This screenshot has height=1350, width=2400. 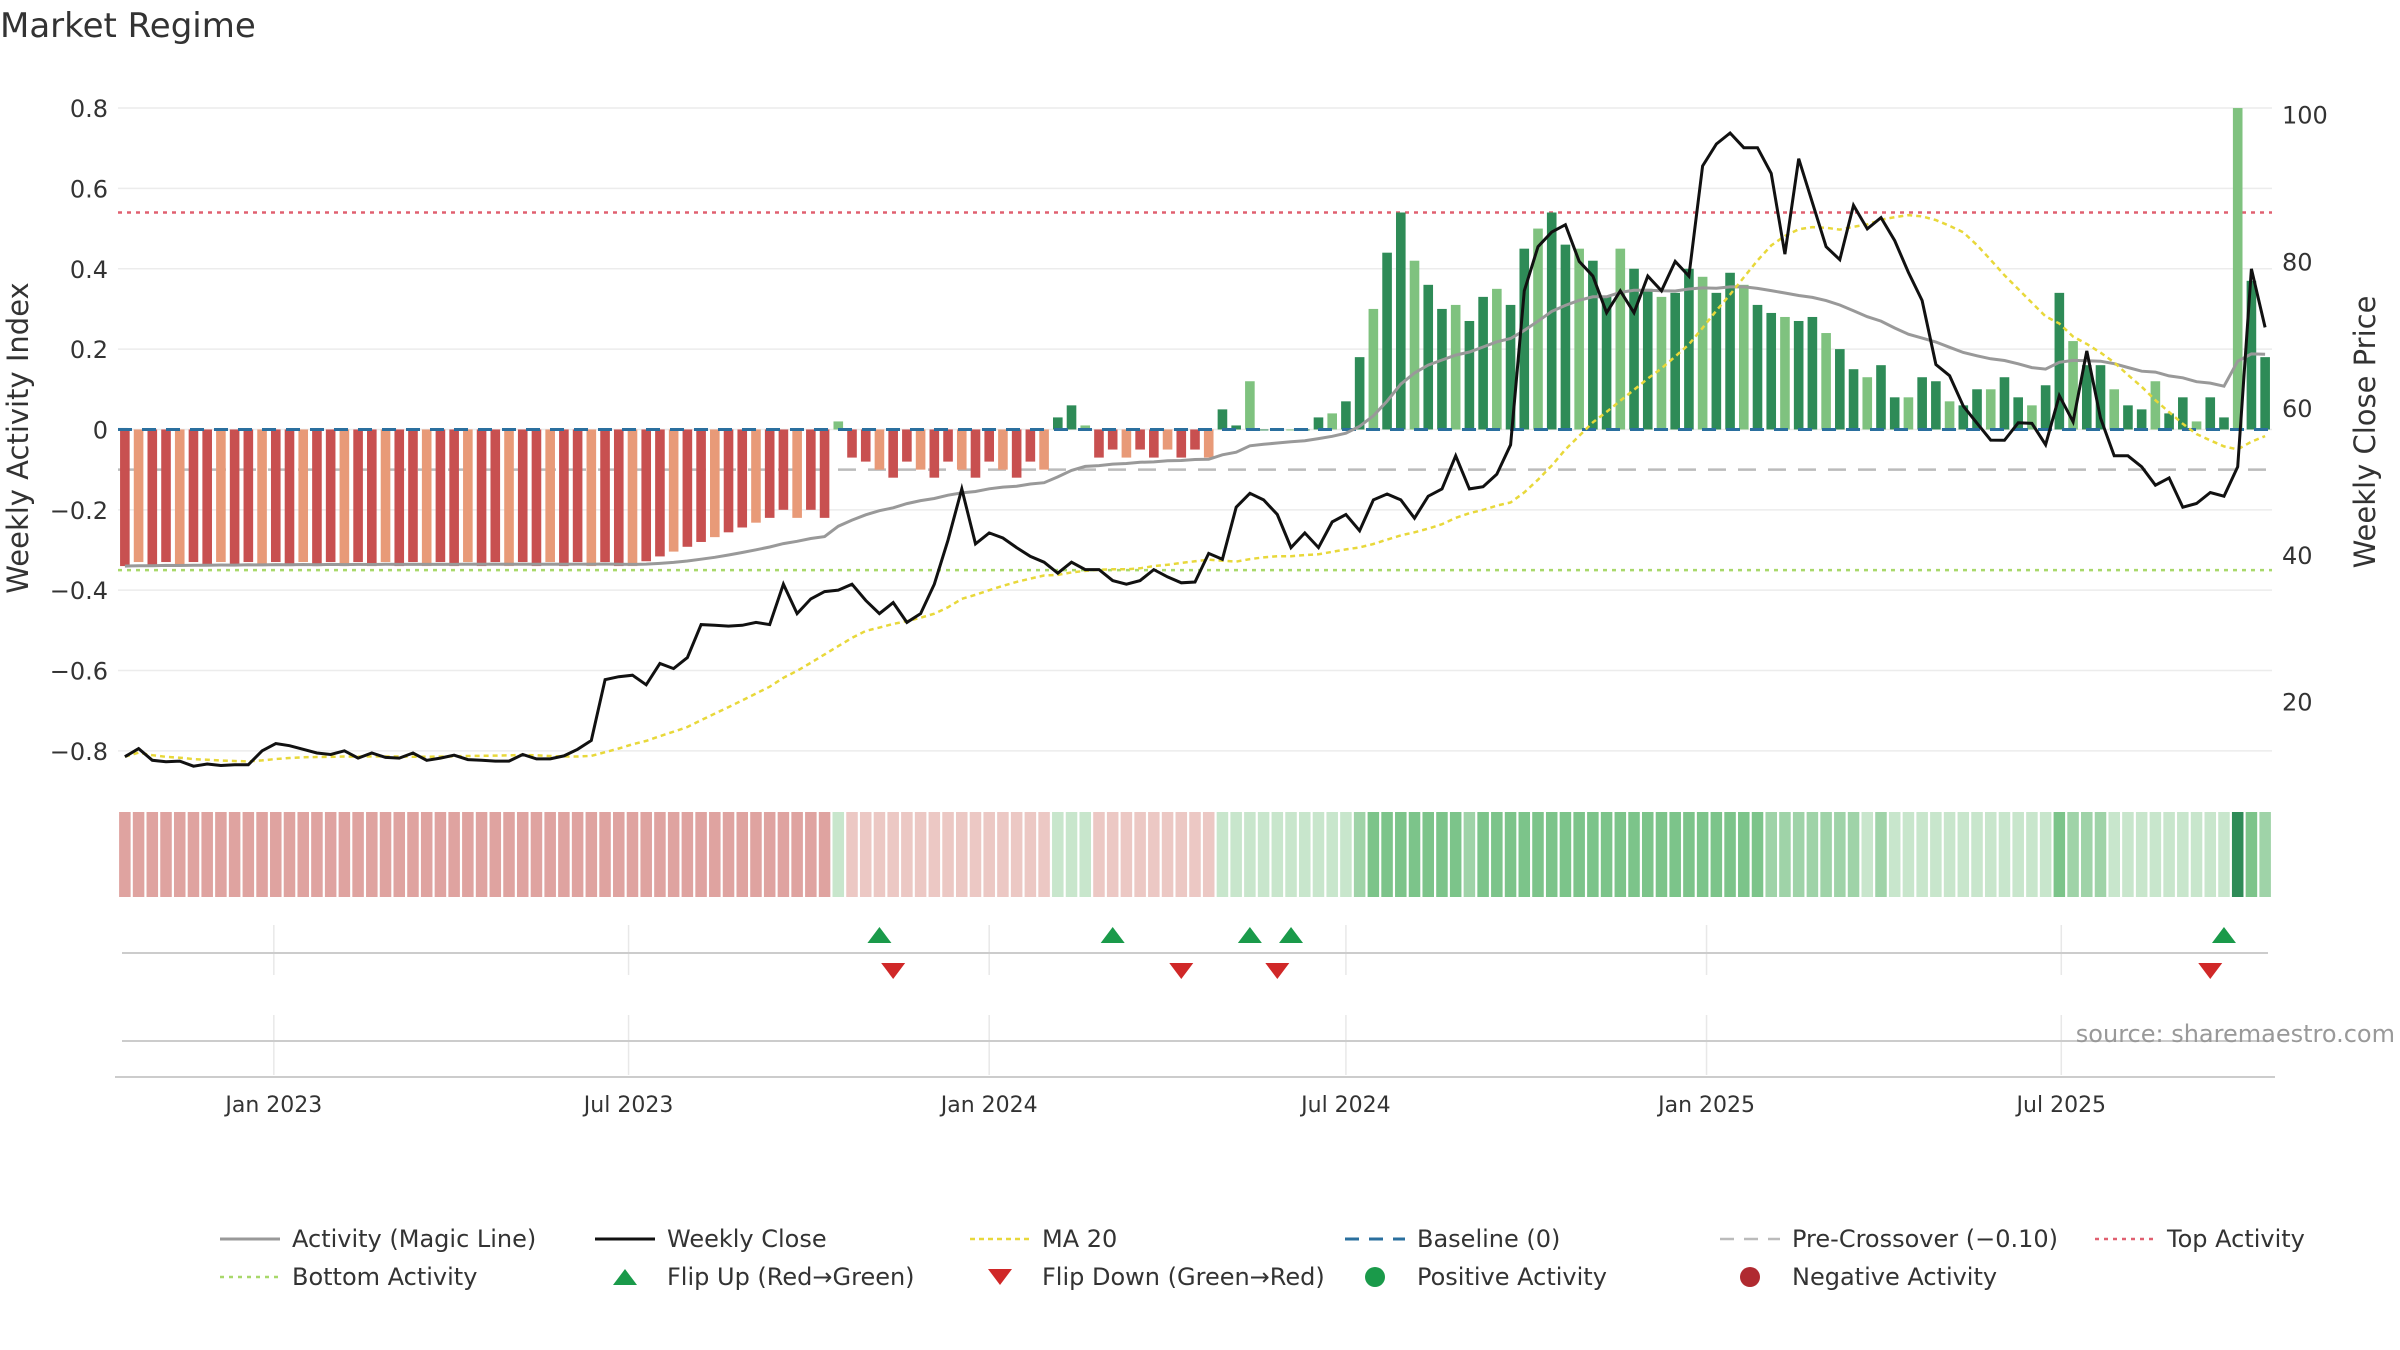 What do you see at coordinates (348, 1277) in the screenshot?
I see `legend-item-bottom: Bottom Activity` at bounding box center [348, 1277].